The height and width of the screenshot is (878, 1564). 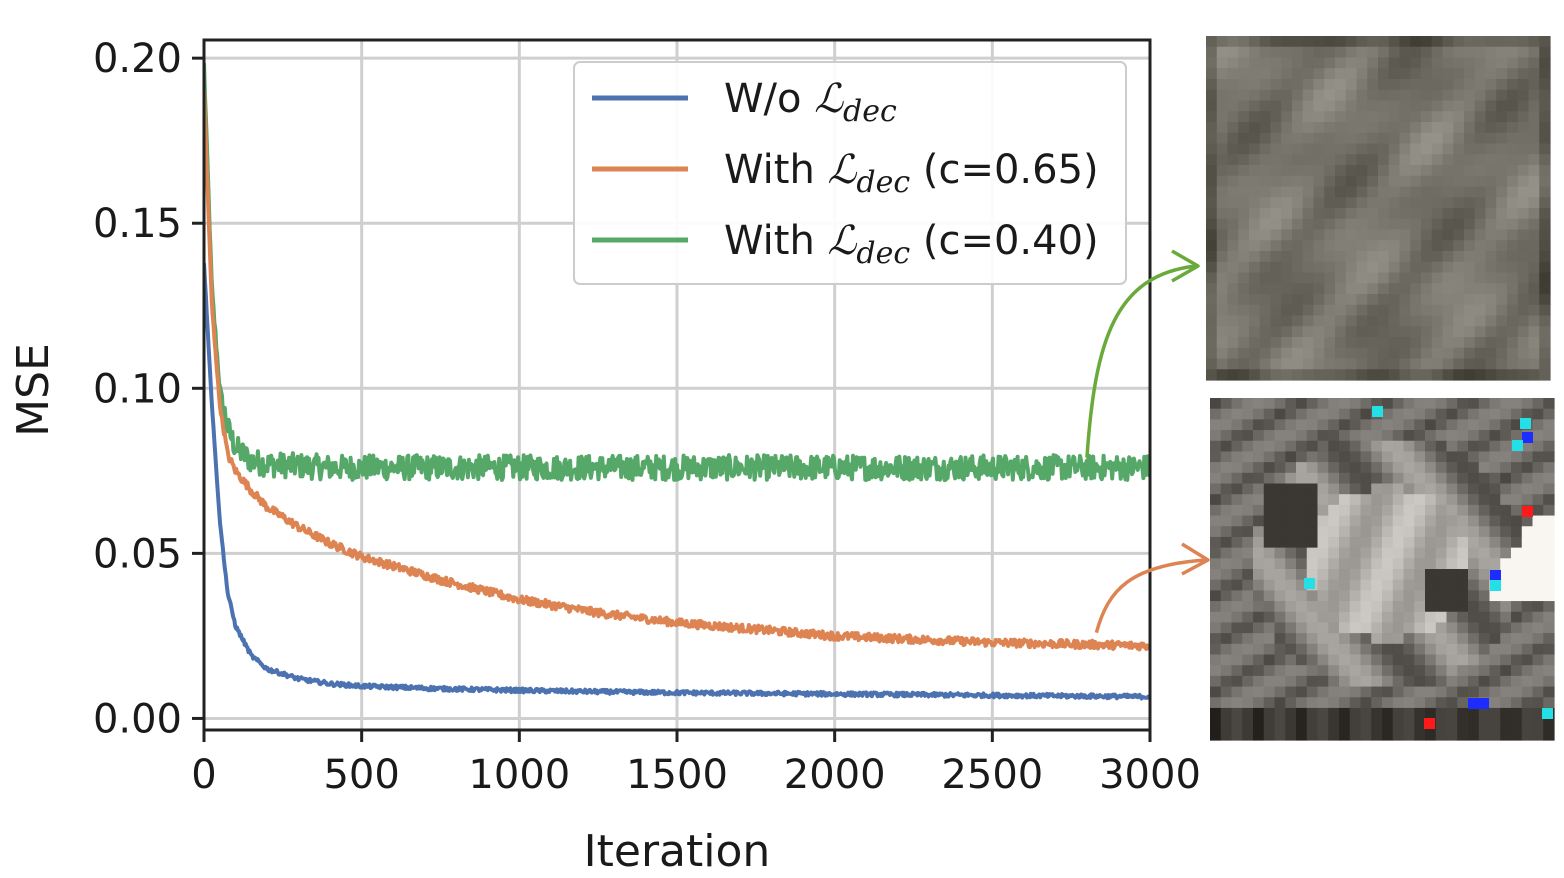 I want to click on x-tick-label: 500, so click(x=361, y=775).